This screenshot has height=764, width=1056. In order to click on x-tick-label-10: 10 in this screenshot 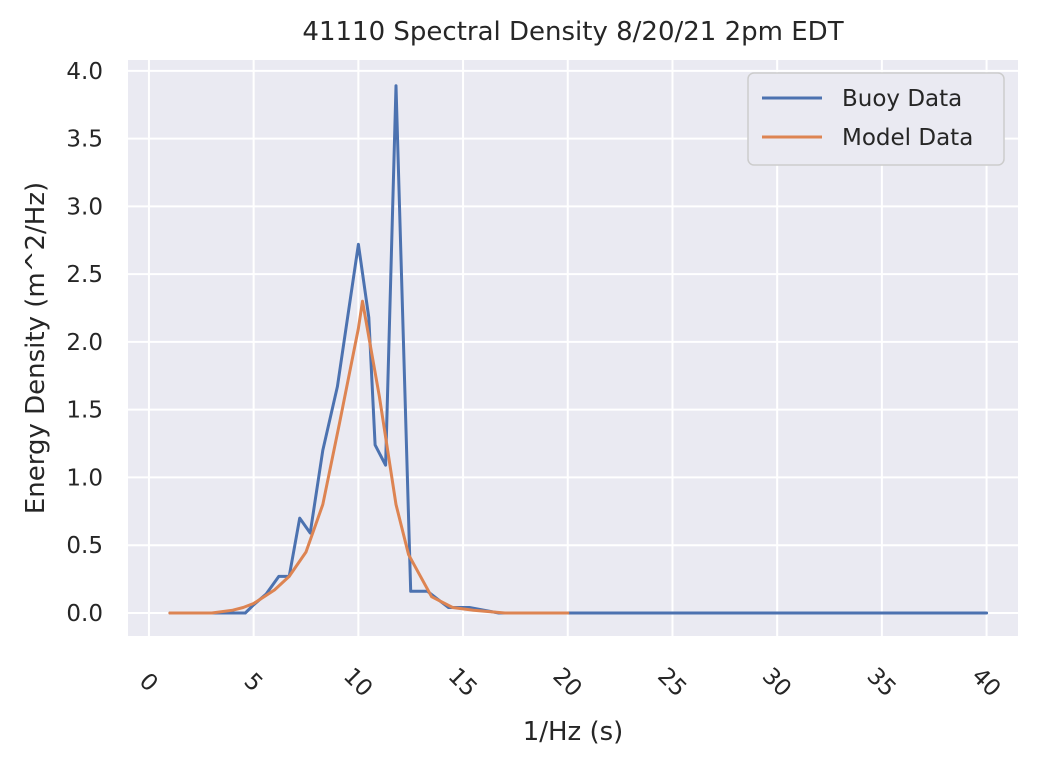, I will do `click(357, 682)`.